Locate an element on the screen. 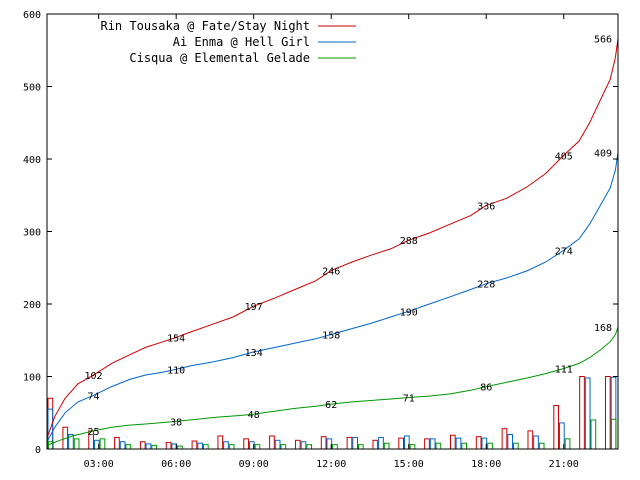 The width and height of the screenshot is (640, 480). y-tick-label: 600 is located at coordinates (32, 15).